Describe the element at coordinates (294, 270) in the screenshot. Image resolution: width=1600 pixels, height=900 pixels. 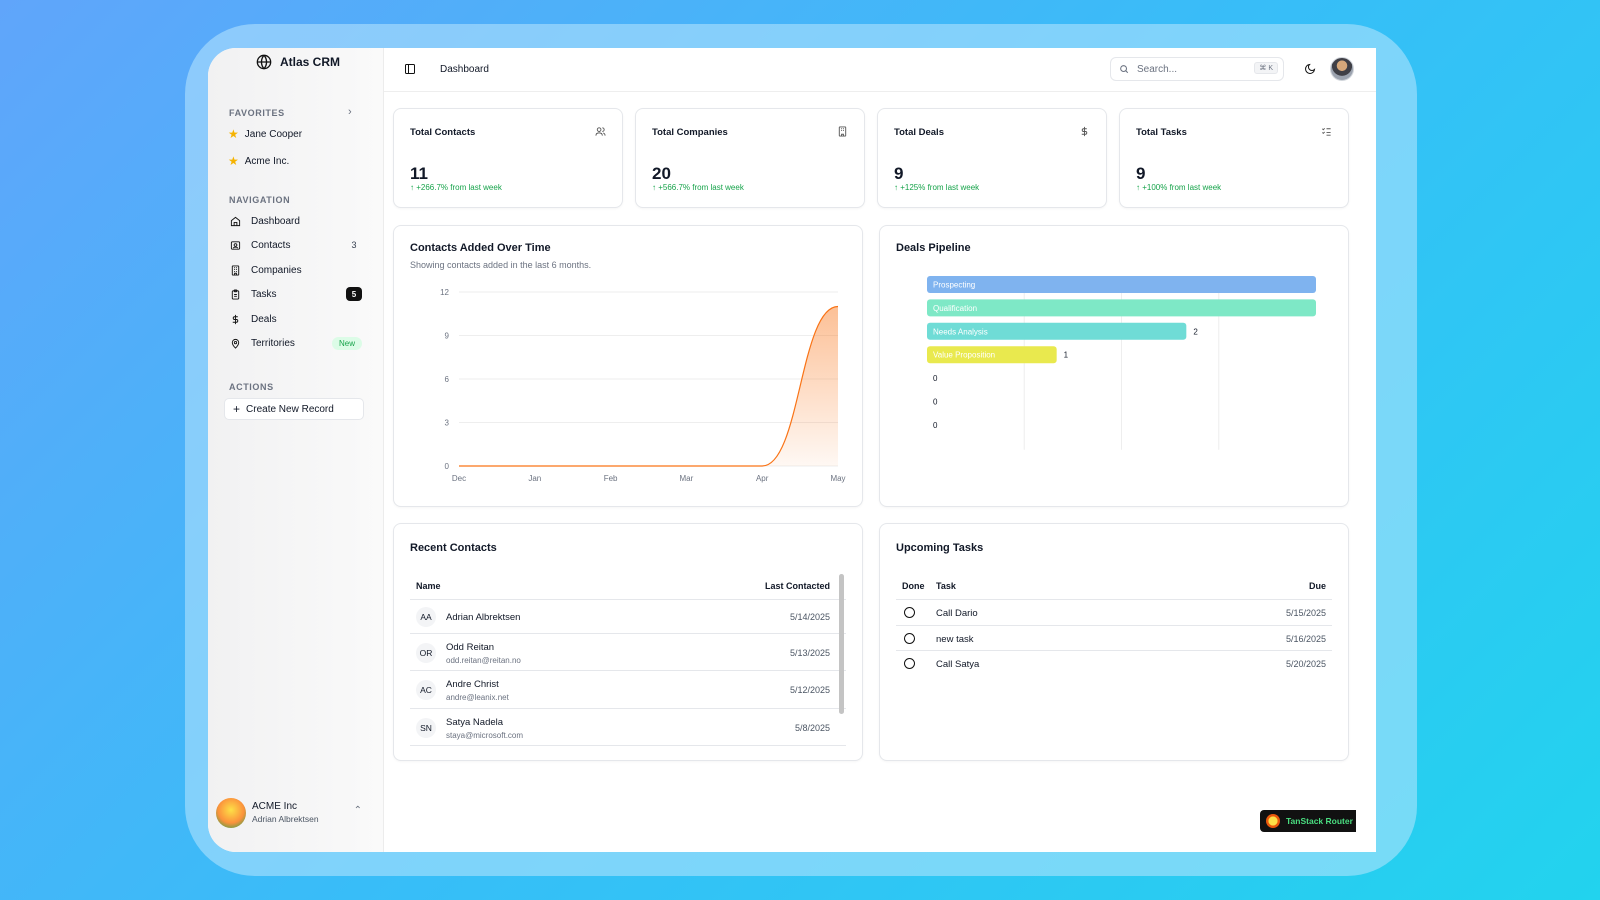
I see `sidebar-item-companies: Companies` at that location.